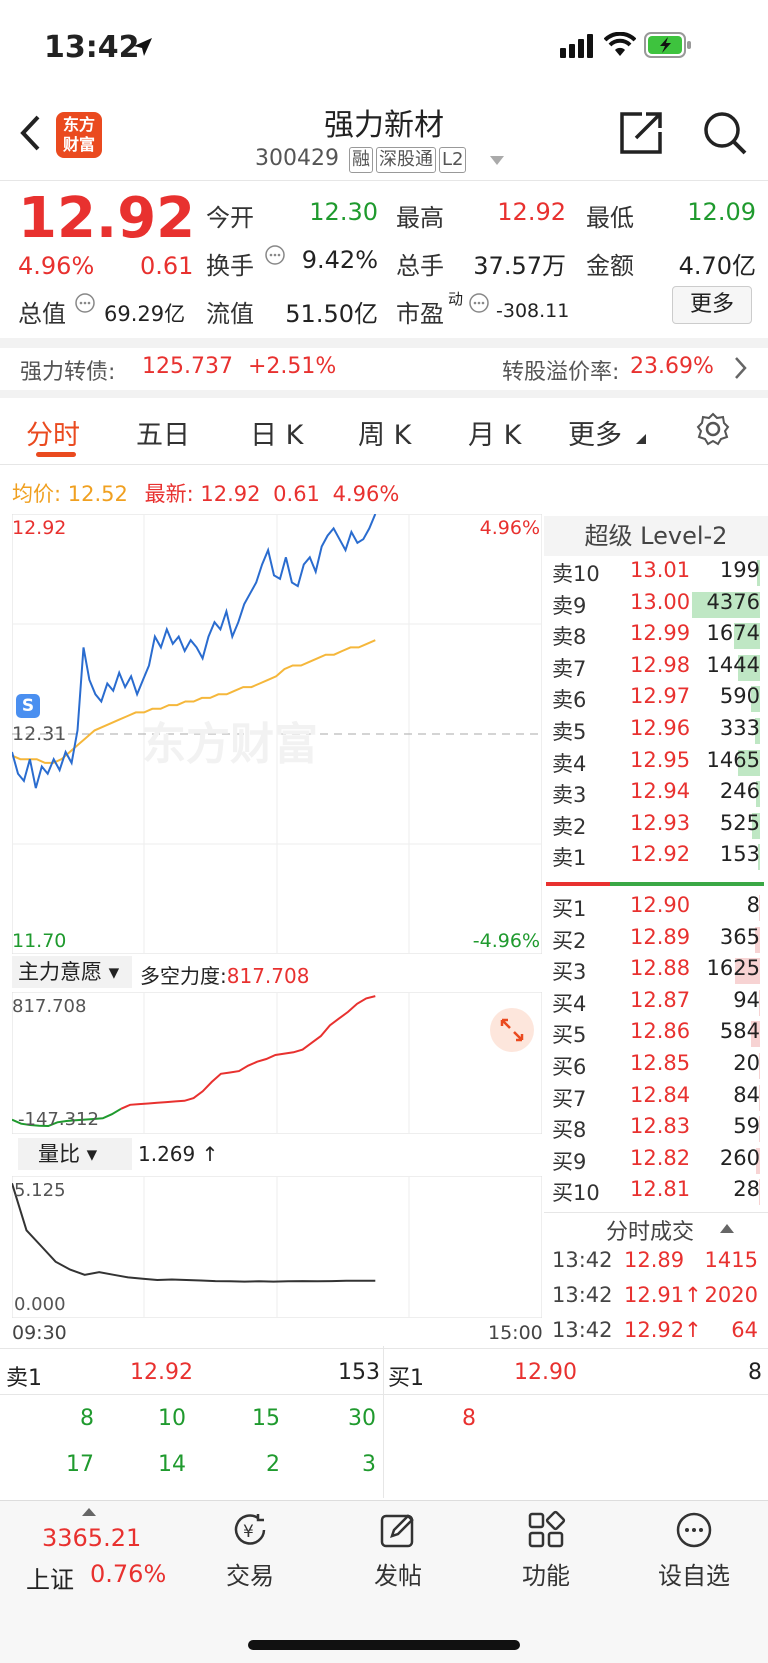 The width and height of the screenshot is (768, 1663). Describe the element at coordinates (268, 976) in the screenshot. I see `long-short-value: 817.708` at that location.